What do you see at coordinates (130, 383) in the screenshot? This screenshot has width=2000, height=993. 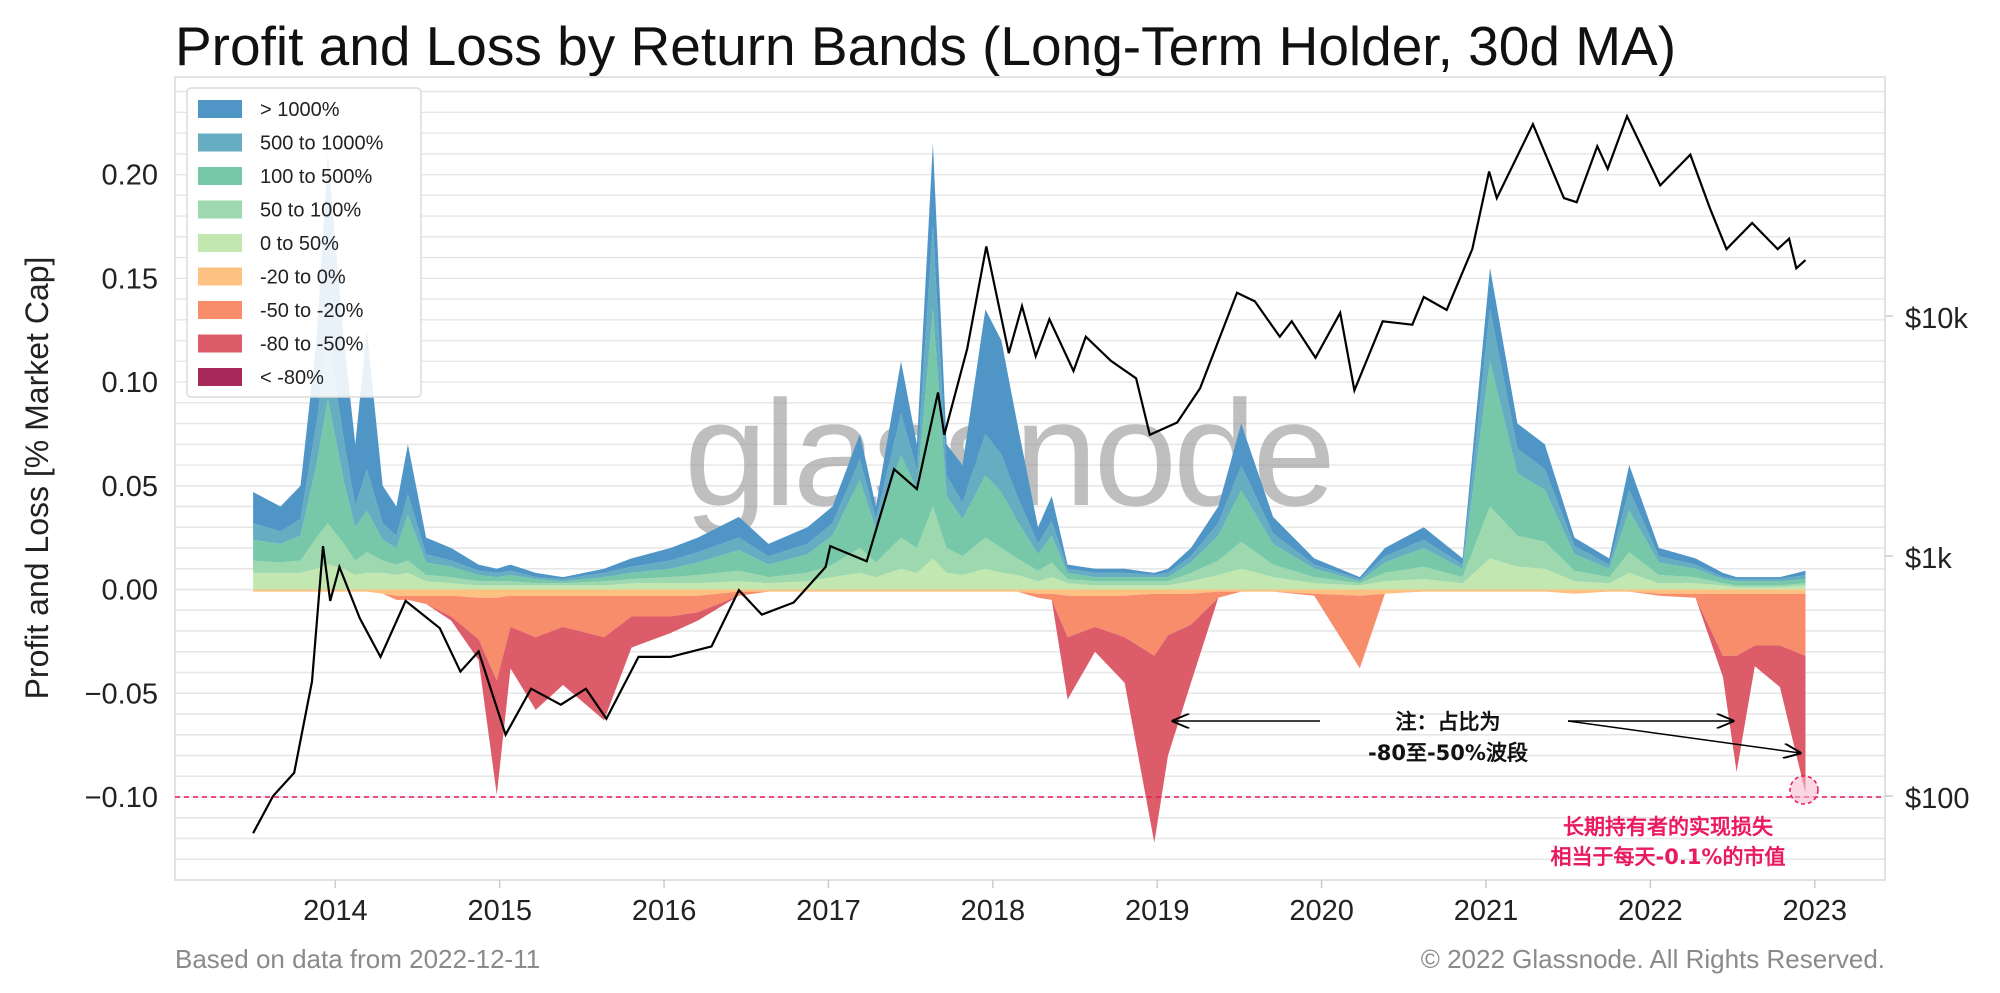 I see `y-tick-label: 0.10` at bounding box center [130, 383].